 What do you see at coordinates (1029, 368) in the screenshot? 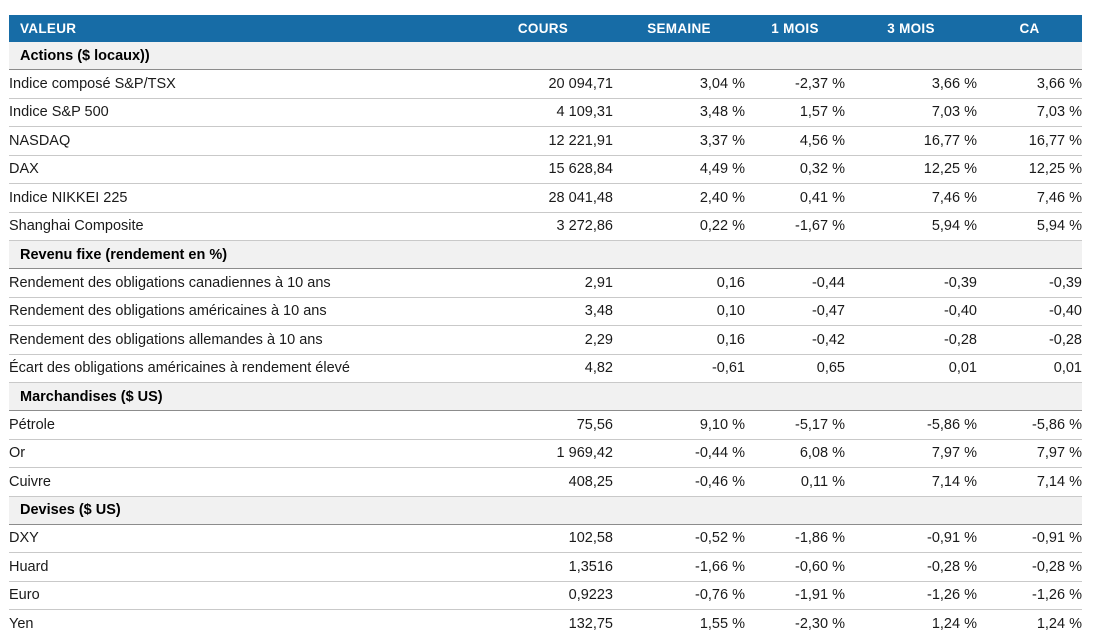
I see `ca-change-value: 0,01` at bounding box center [1029, 368].